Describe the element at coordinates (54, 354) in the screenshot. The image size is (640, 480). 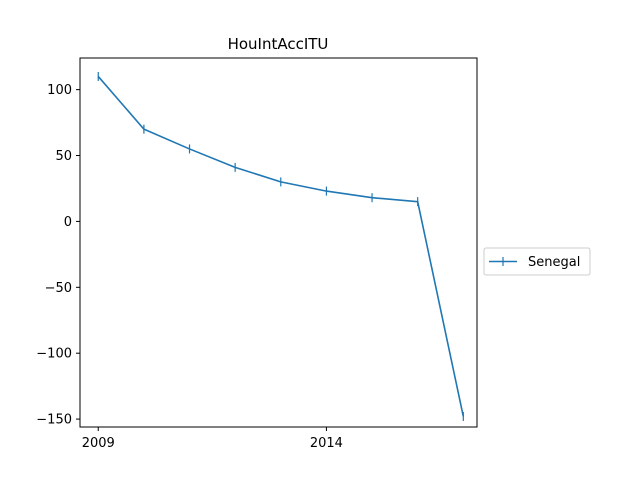
I see `y-tick-label--100: −100` at that location.